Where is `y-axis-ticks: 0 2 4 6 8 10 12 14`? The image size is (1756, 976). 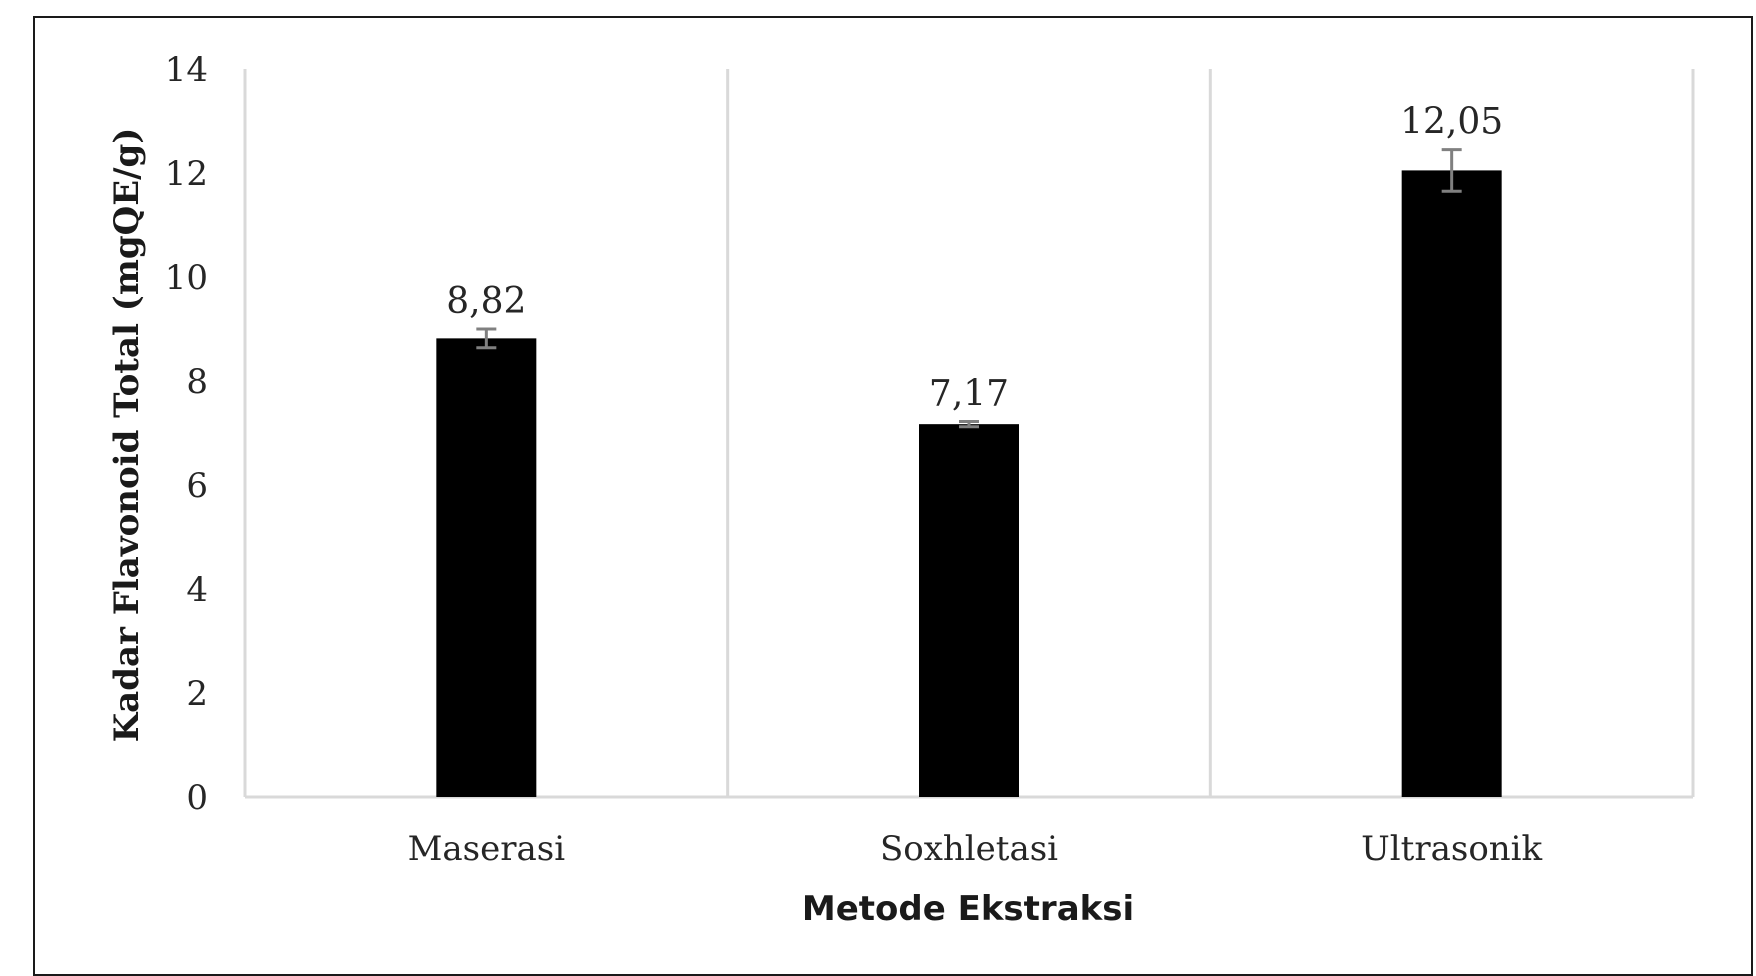 y-axis-ticks: 0 2 4 6 8 10 12 14 is located at coordinates (186, 434).